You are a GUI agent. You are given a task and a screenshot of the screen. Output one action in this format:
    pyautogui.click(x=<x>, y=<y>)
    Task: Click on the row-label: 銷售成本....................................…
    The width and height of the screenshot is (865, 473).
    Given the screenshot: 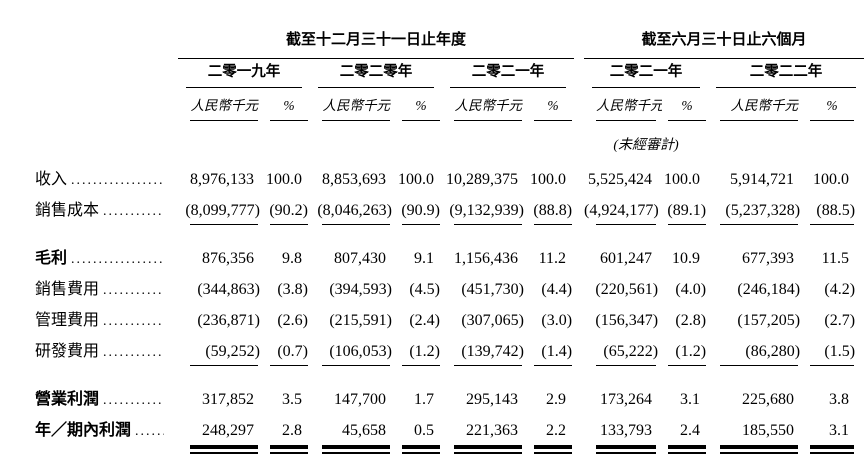 What is the action you would take?
    pyautogui.click(x=89, y=207)
    